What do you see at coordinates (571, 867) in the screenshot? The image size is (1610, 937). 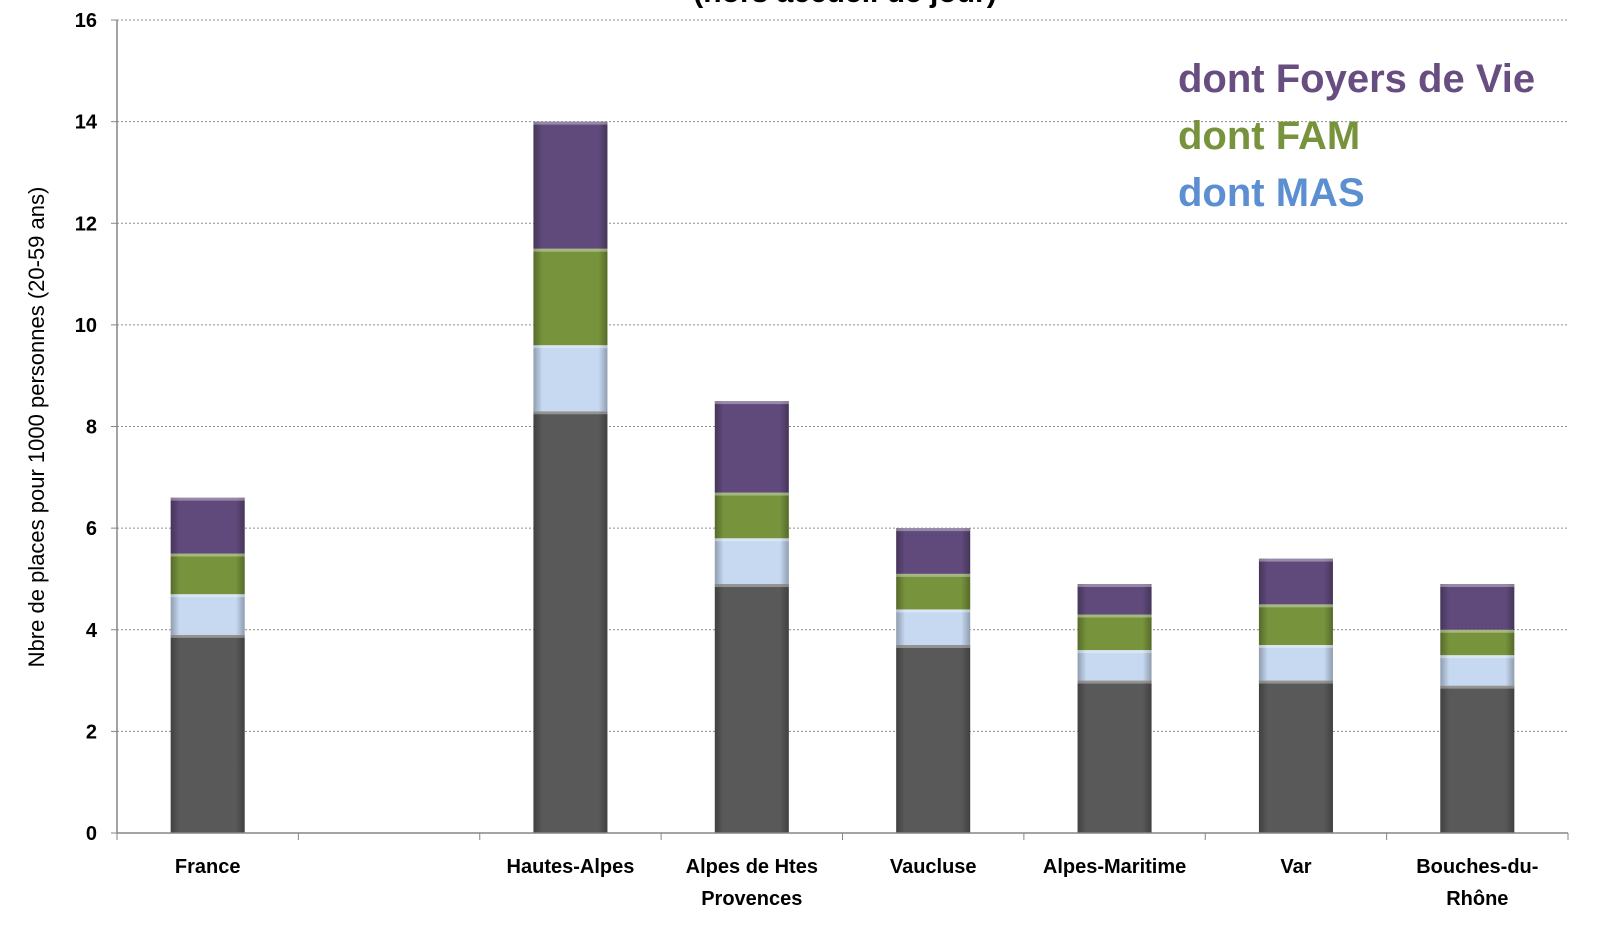 I see `x-category-label: Hautes-Alpes` at bounding box center [571, 867].